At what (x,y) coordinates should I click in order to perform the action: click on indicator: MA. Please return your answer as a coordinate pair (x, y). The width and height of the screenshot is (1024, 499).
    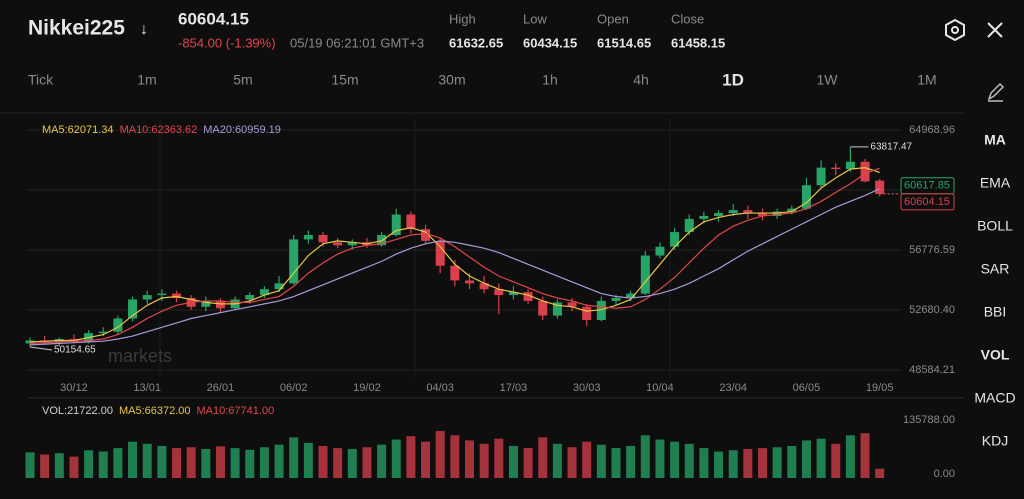
    Looking at the image, I should click on (995, 140).